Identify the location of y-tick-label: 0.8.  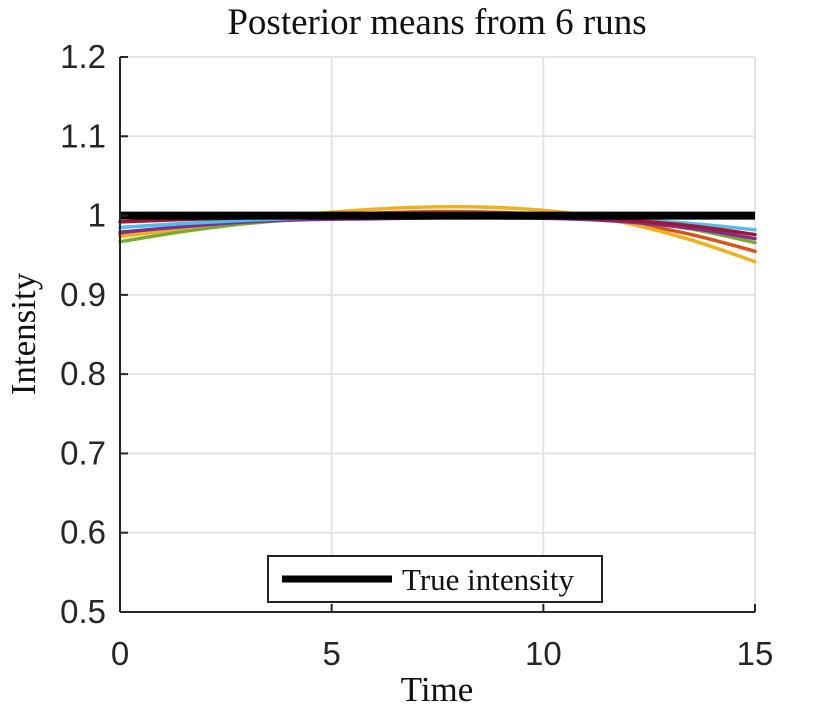
(83, 373).